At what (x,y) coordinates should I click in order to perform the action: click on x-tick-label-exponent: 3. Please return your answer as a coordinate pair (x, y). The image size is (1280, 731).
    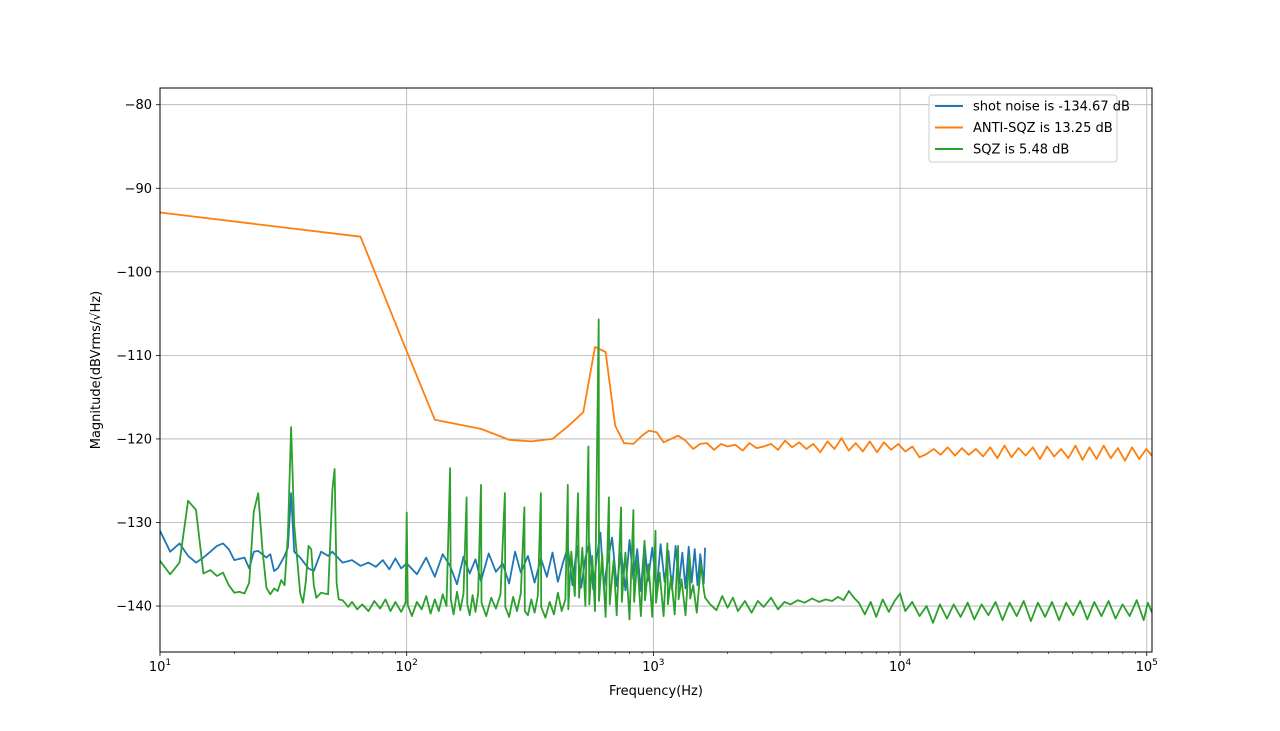
    Looking at the image, I should click on (662, 663).